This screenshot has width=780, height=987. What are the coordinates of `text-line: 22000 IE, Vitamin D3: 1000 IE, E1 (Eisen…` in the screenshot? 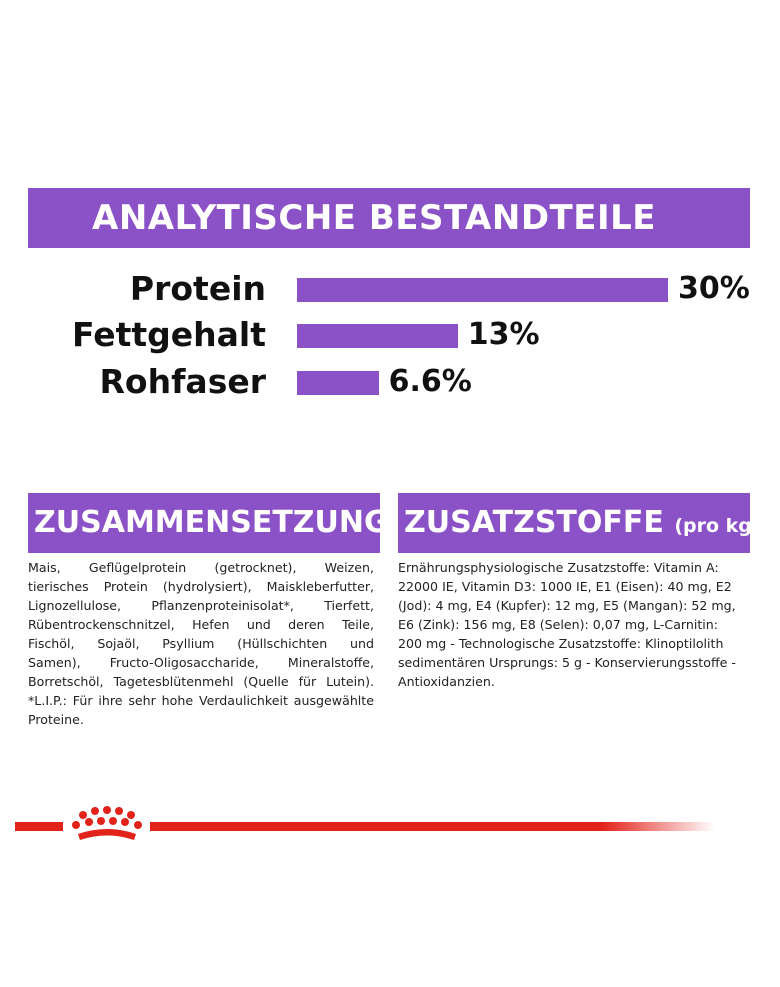 It's located at (565, 586).